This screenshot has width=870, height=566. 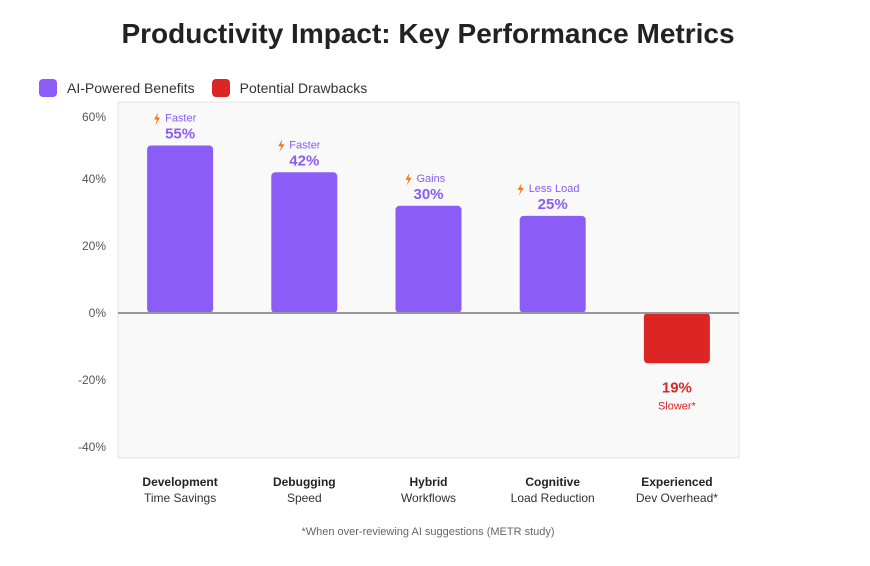 I want to click on annotation-label: Less Load, so click(x=554, y=189).